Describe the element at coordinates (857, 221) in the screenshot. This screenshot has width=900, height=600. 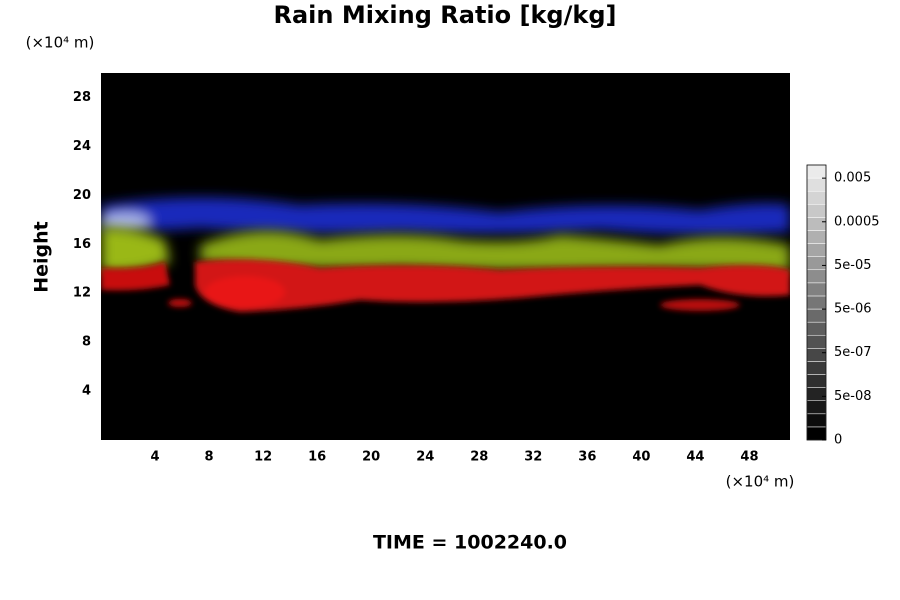
I see `colorbar-tick-label: 0.0005` at that location.